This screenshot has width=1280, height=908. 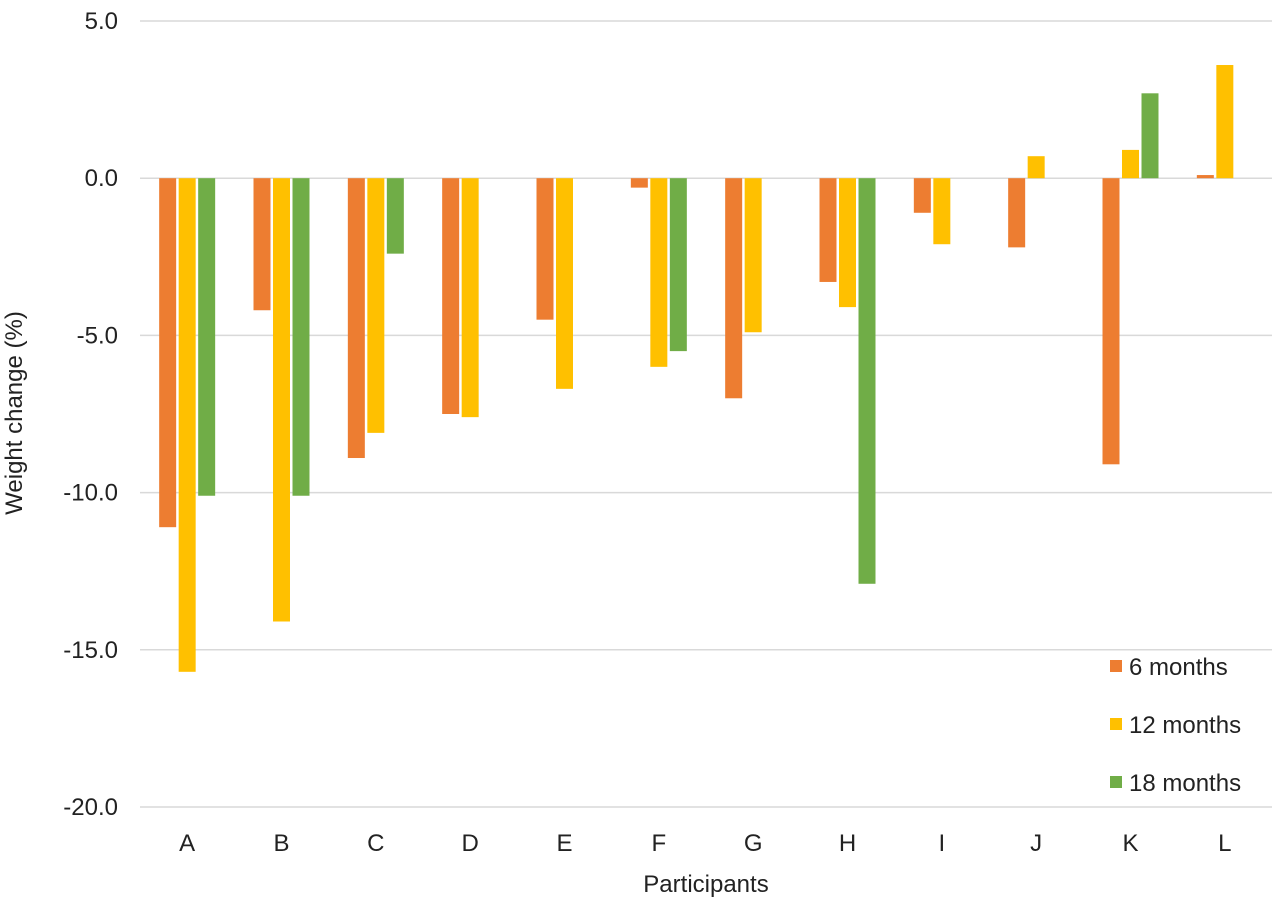 What do you see at coordinates (375, 843) in the screenshot?
I see `x-tick-label: C` at bounding box center [375, 843].